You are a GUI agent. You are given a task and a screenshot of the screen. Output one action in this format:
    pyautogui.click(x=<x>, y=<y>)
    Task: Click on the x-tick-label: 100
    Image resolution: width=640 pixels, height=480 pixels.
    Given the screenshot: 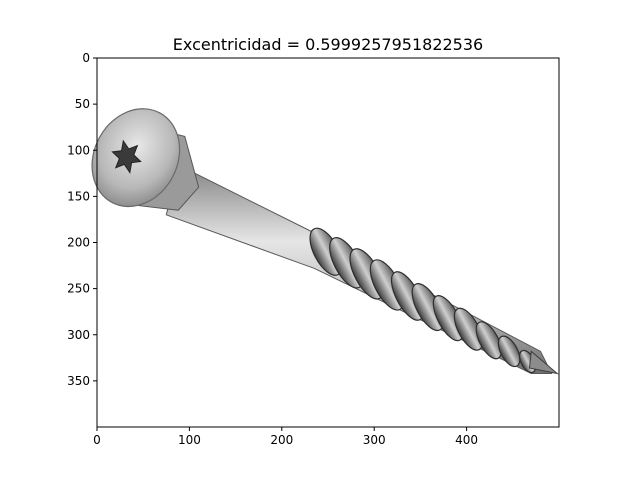 What is the action you would take?
    pyautogui.click(x=189, y=440)
    